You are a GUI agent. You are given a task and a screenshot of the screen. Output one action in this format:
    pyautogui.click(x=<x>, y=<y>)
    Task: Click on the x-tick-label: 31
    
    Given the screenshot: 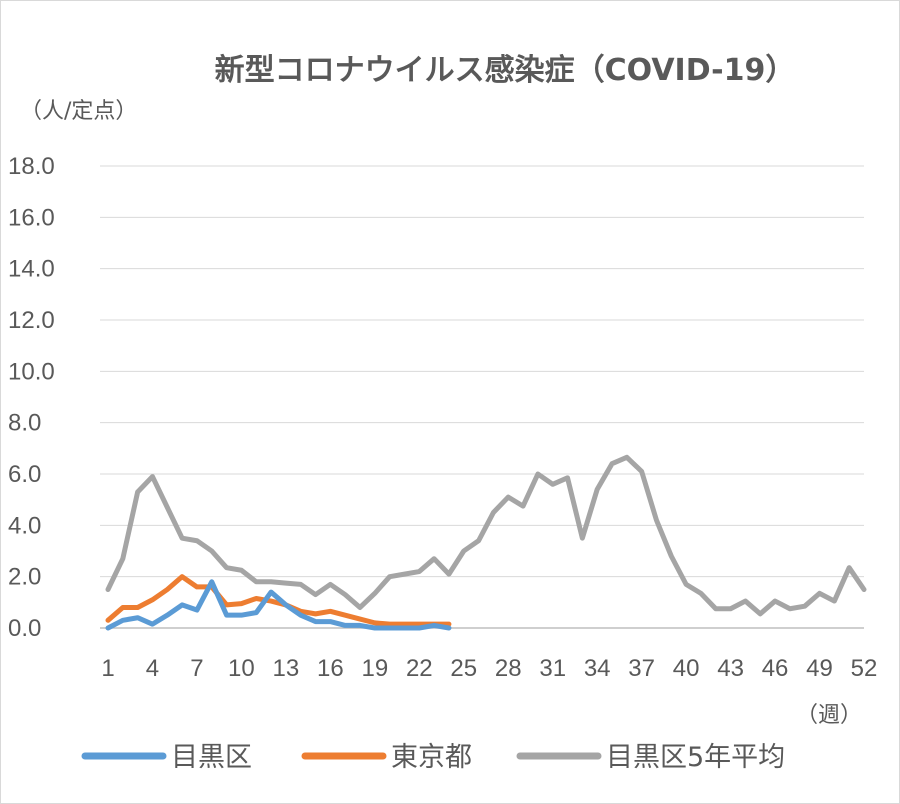 What is the action you would take?
    pyautogui.click(x=552, y=668)
    